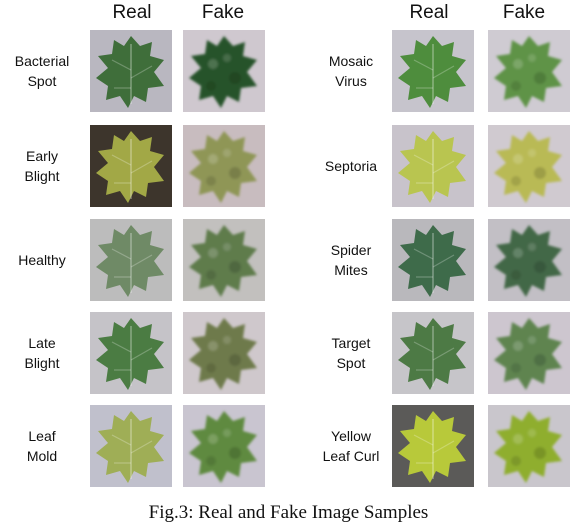 The height and width of the screenshot is (532, 577). What do you see at coordinates (351, 71) in the screenshot?
I see `row-label-right-1: Mosaic Virus` at bounding box center [351, 71].